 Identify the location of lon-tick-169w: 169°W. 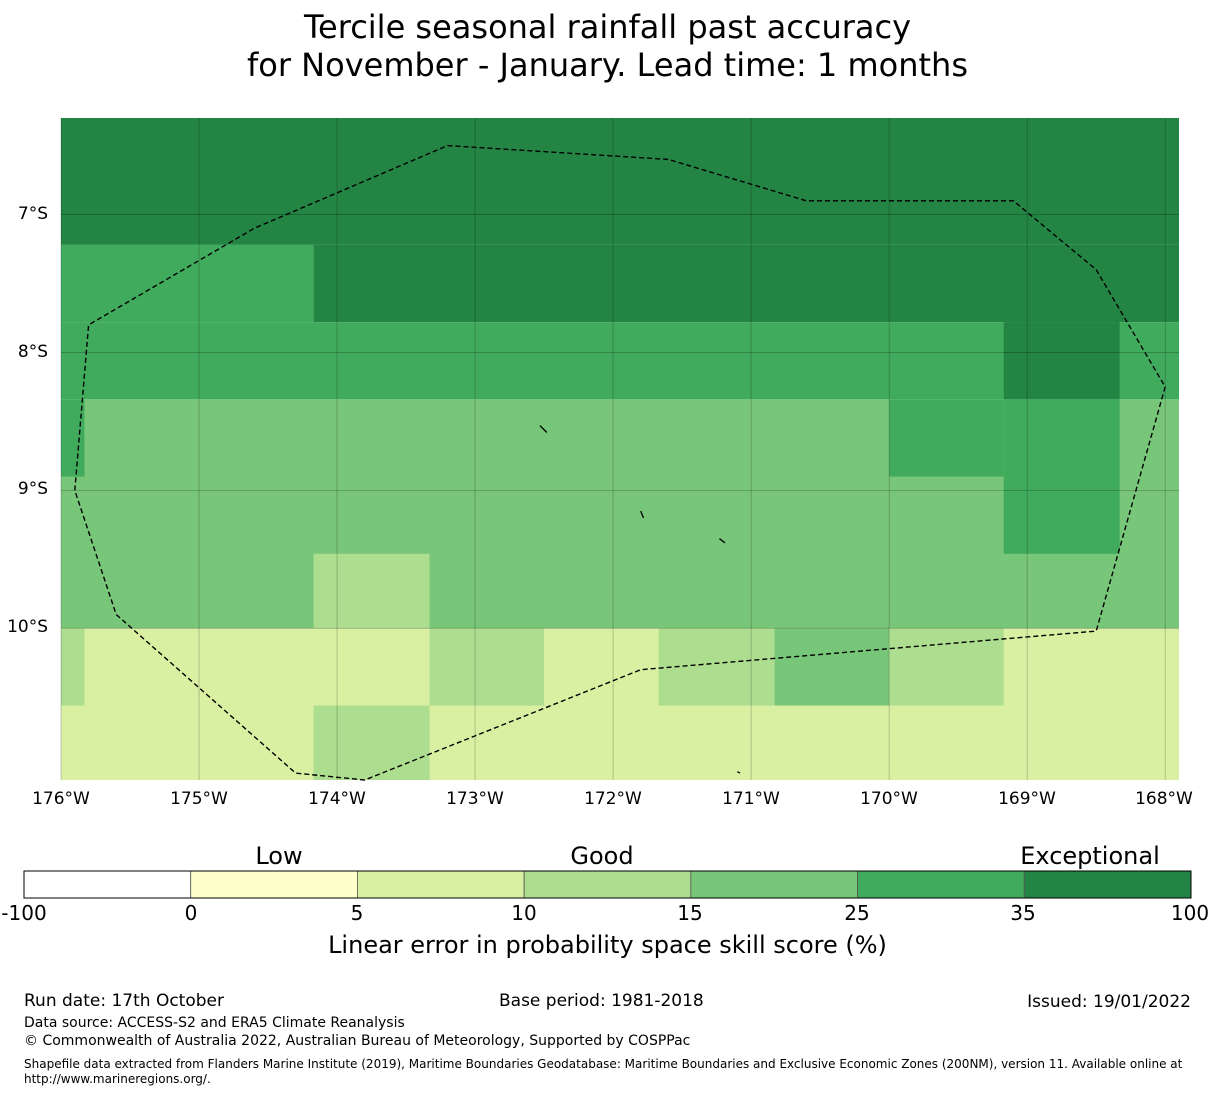
(1027, 799).